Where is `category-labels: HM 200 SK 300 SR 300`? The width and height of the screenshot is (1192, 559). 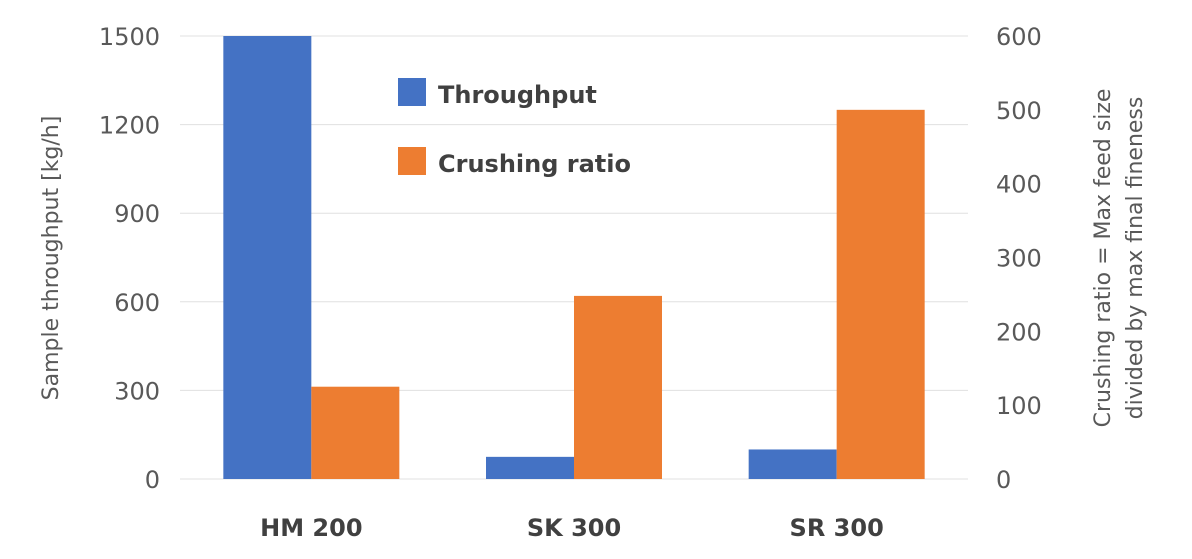
category-labels: HM 200 SK 300 SR 300 is located at coordinates (572, 528).